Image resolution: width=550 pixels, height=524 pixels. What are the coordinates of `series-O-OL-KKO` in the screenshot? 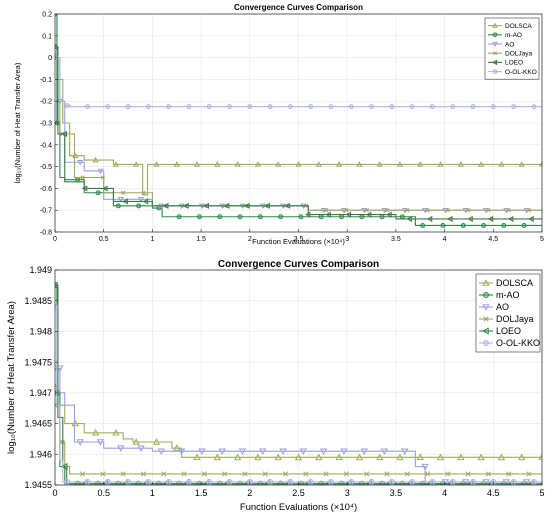 It's located at (298, 82).